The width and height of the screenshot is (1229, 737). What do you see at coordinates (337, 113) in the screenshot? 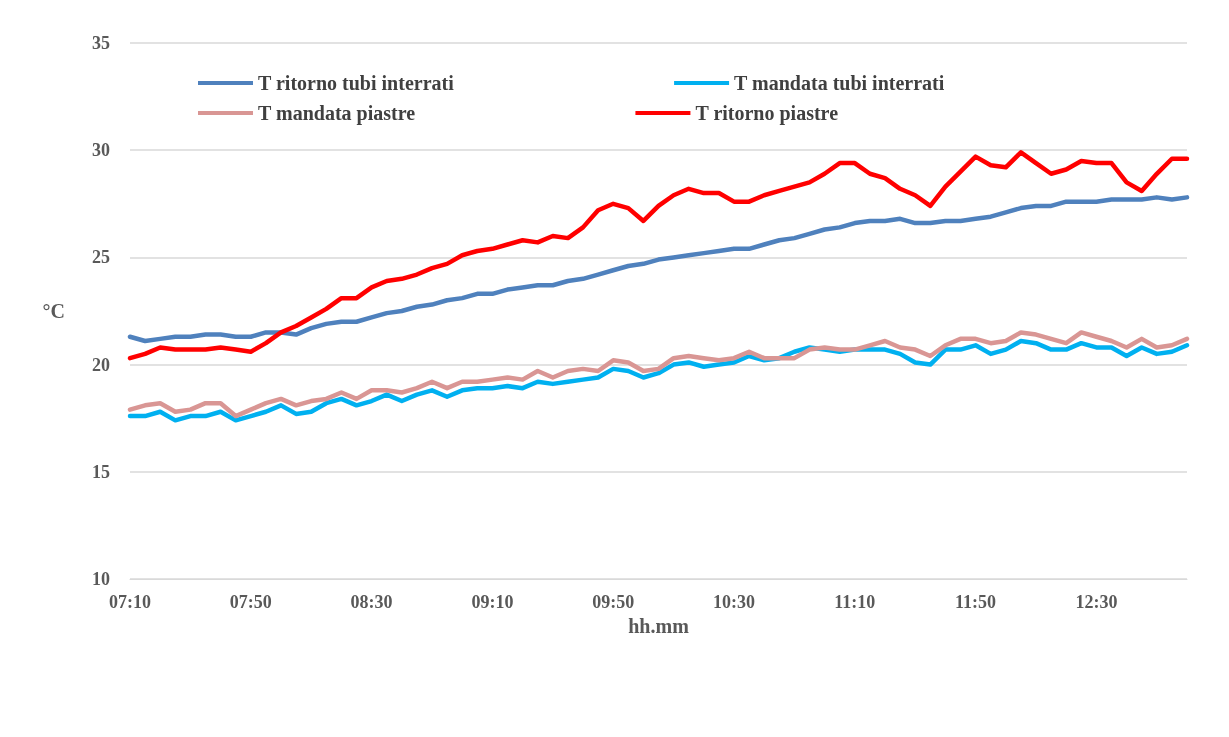
I see `legend-label: T mandata piastre` at bounding box center [337, 113].